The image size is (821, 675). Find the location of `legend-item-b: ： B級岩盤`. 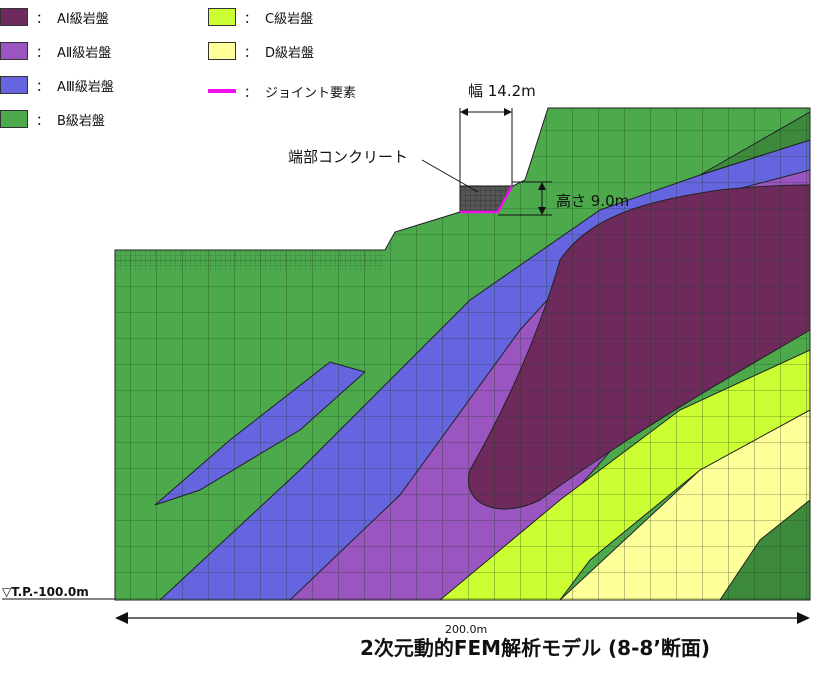

legend-item-b: ： B級岩盤 is located at coordinates (52, 119).